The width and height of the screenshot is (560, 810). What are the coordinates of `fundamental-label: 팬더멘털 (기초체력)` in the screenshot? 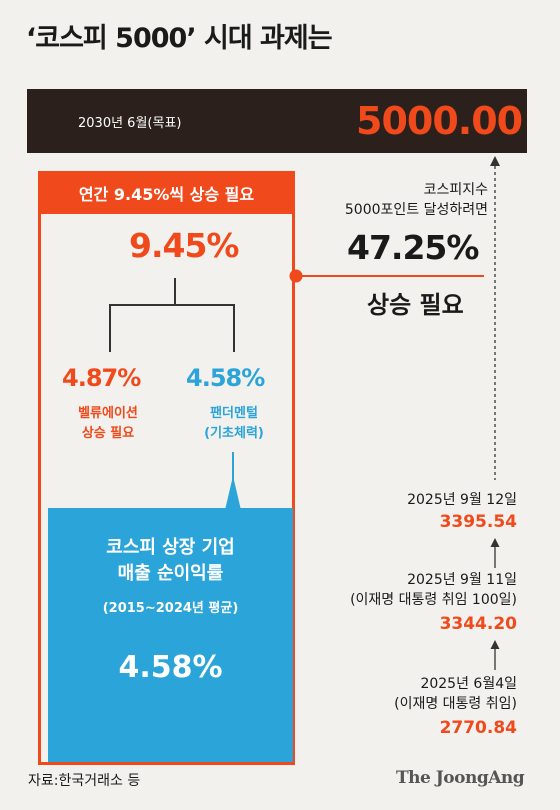 It's located at (234, 423).